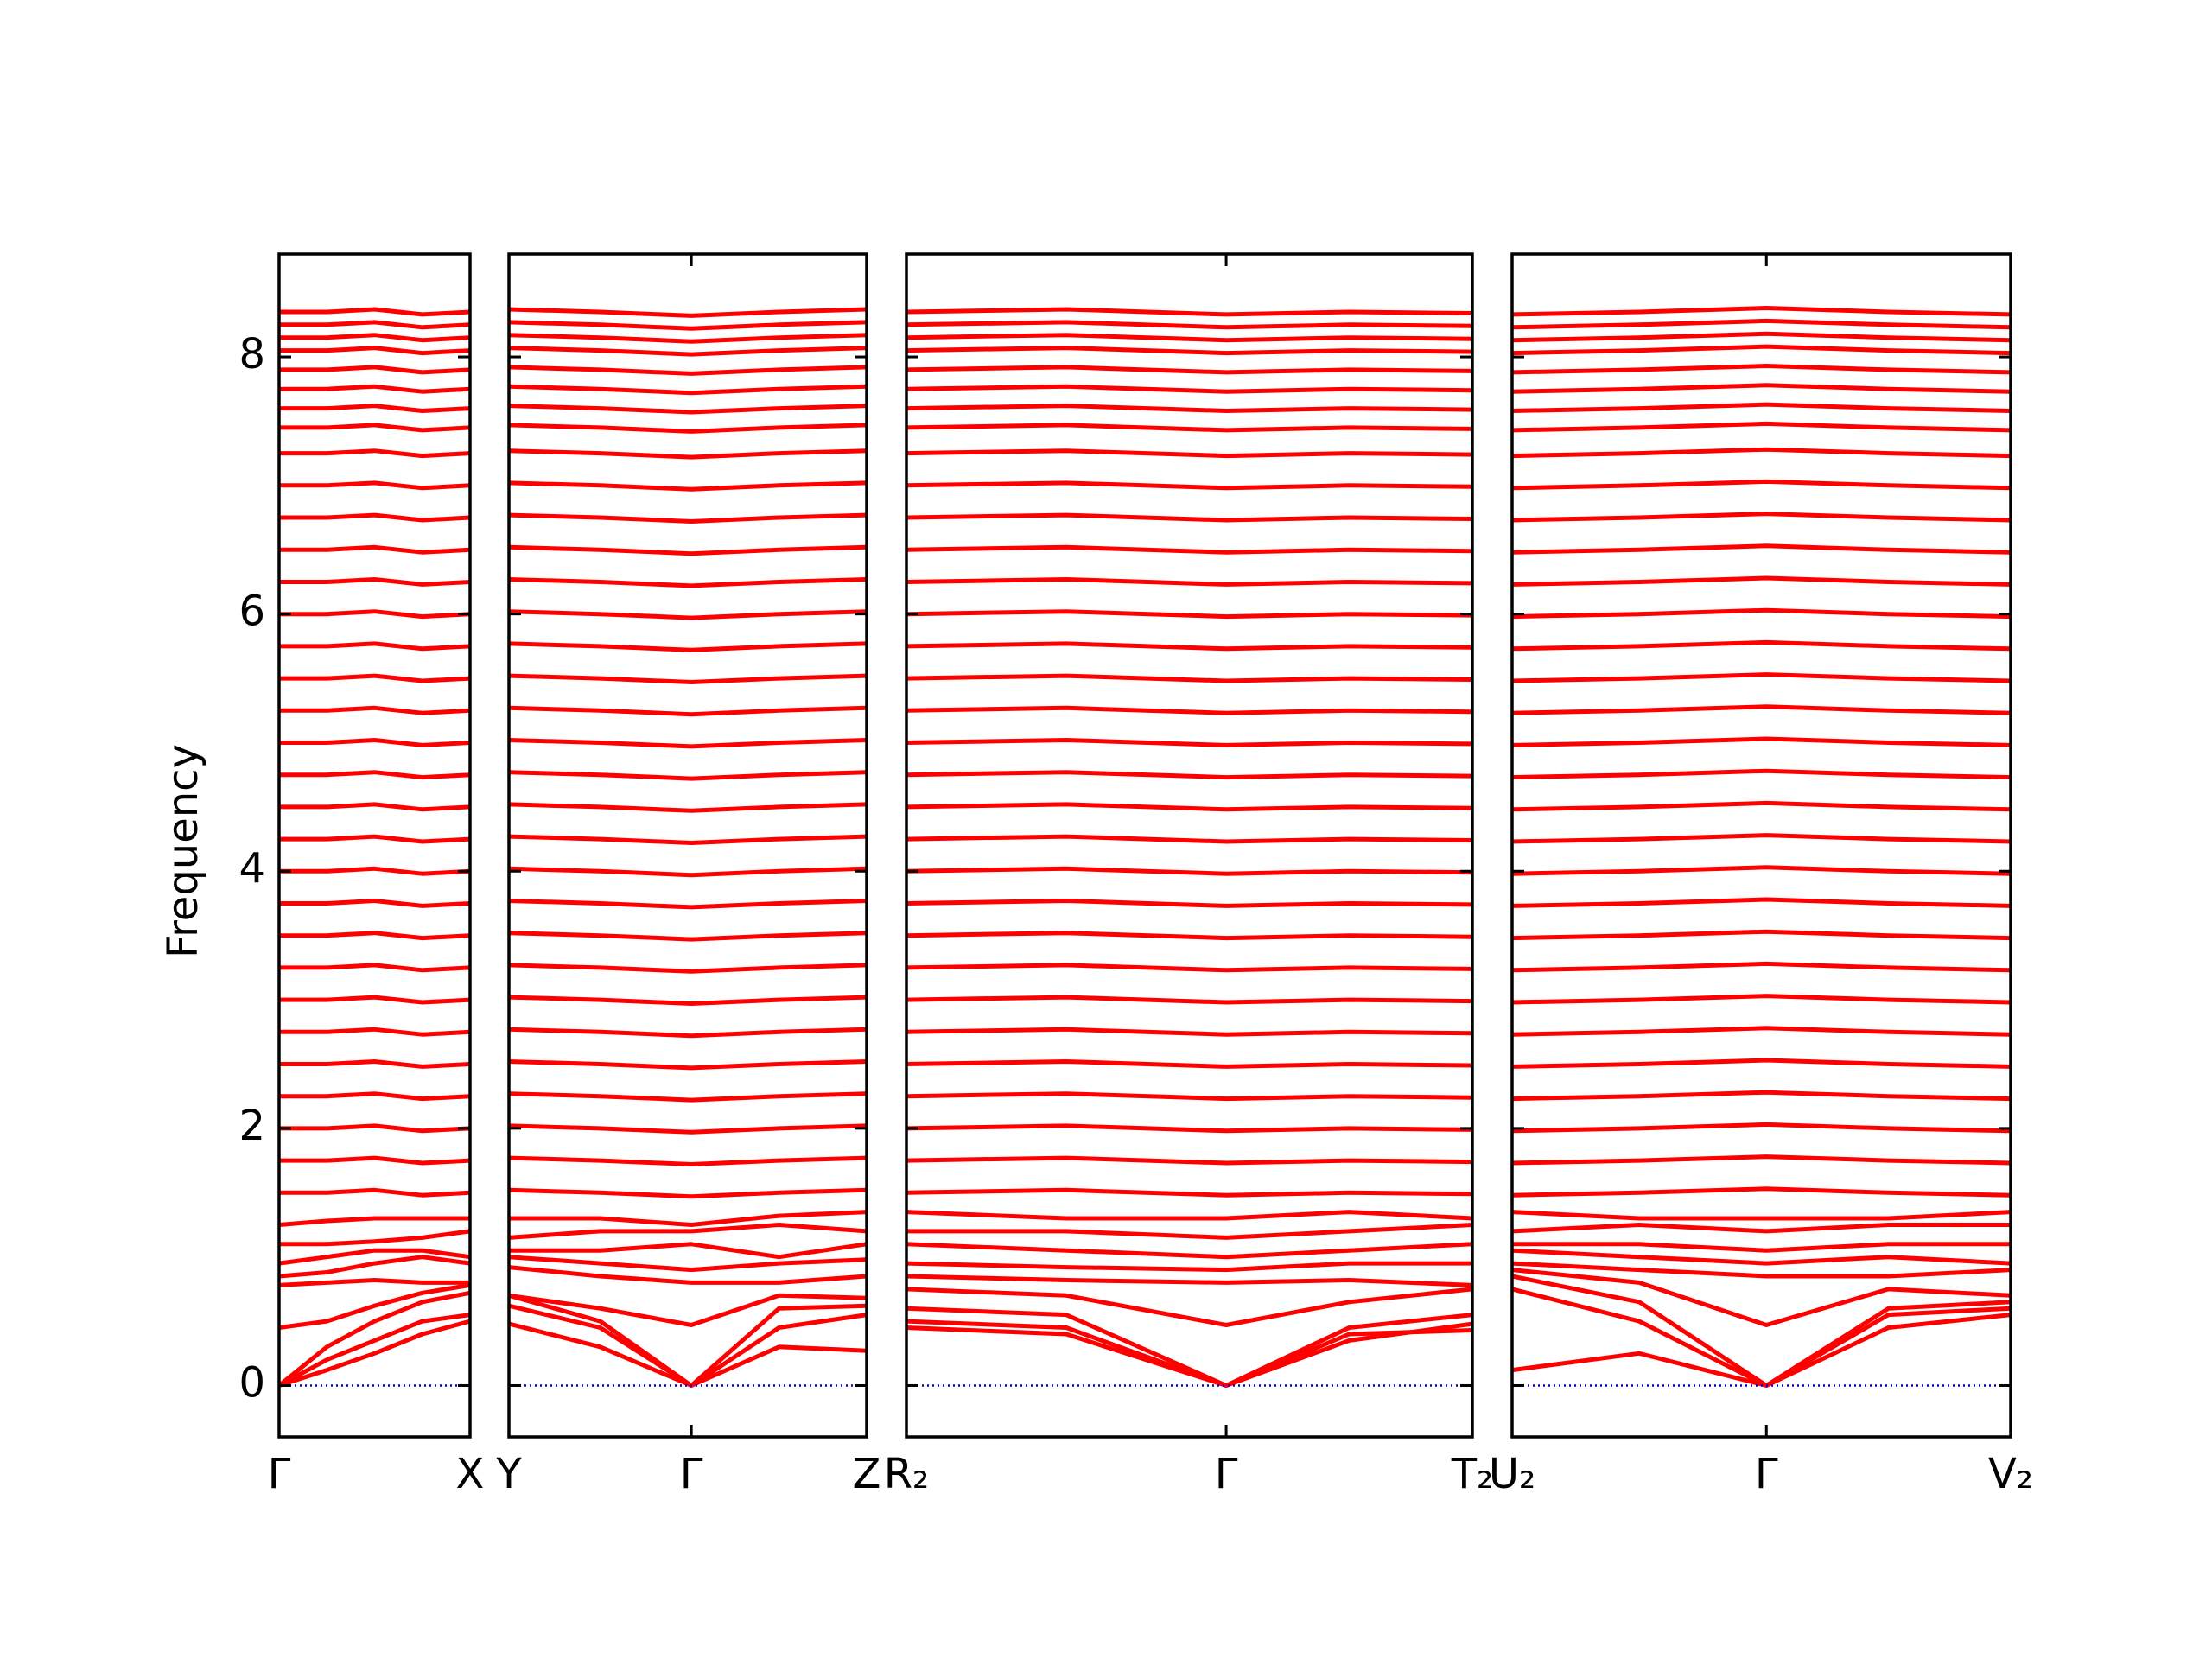 This screenshot has width=2212, height=1659. What do you see at coordinates (1512, 1474) in the screenshot?
I see `x-tick-label: U₂` at bounding box center [1512, 1474].